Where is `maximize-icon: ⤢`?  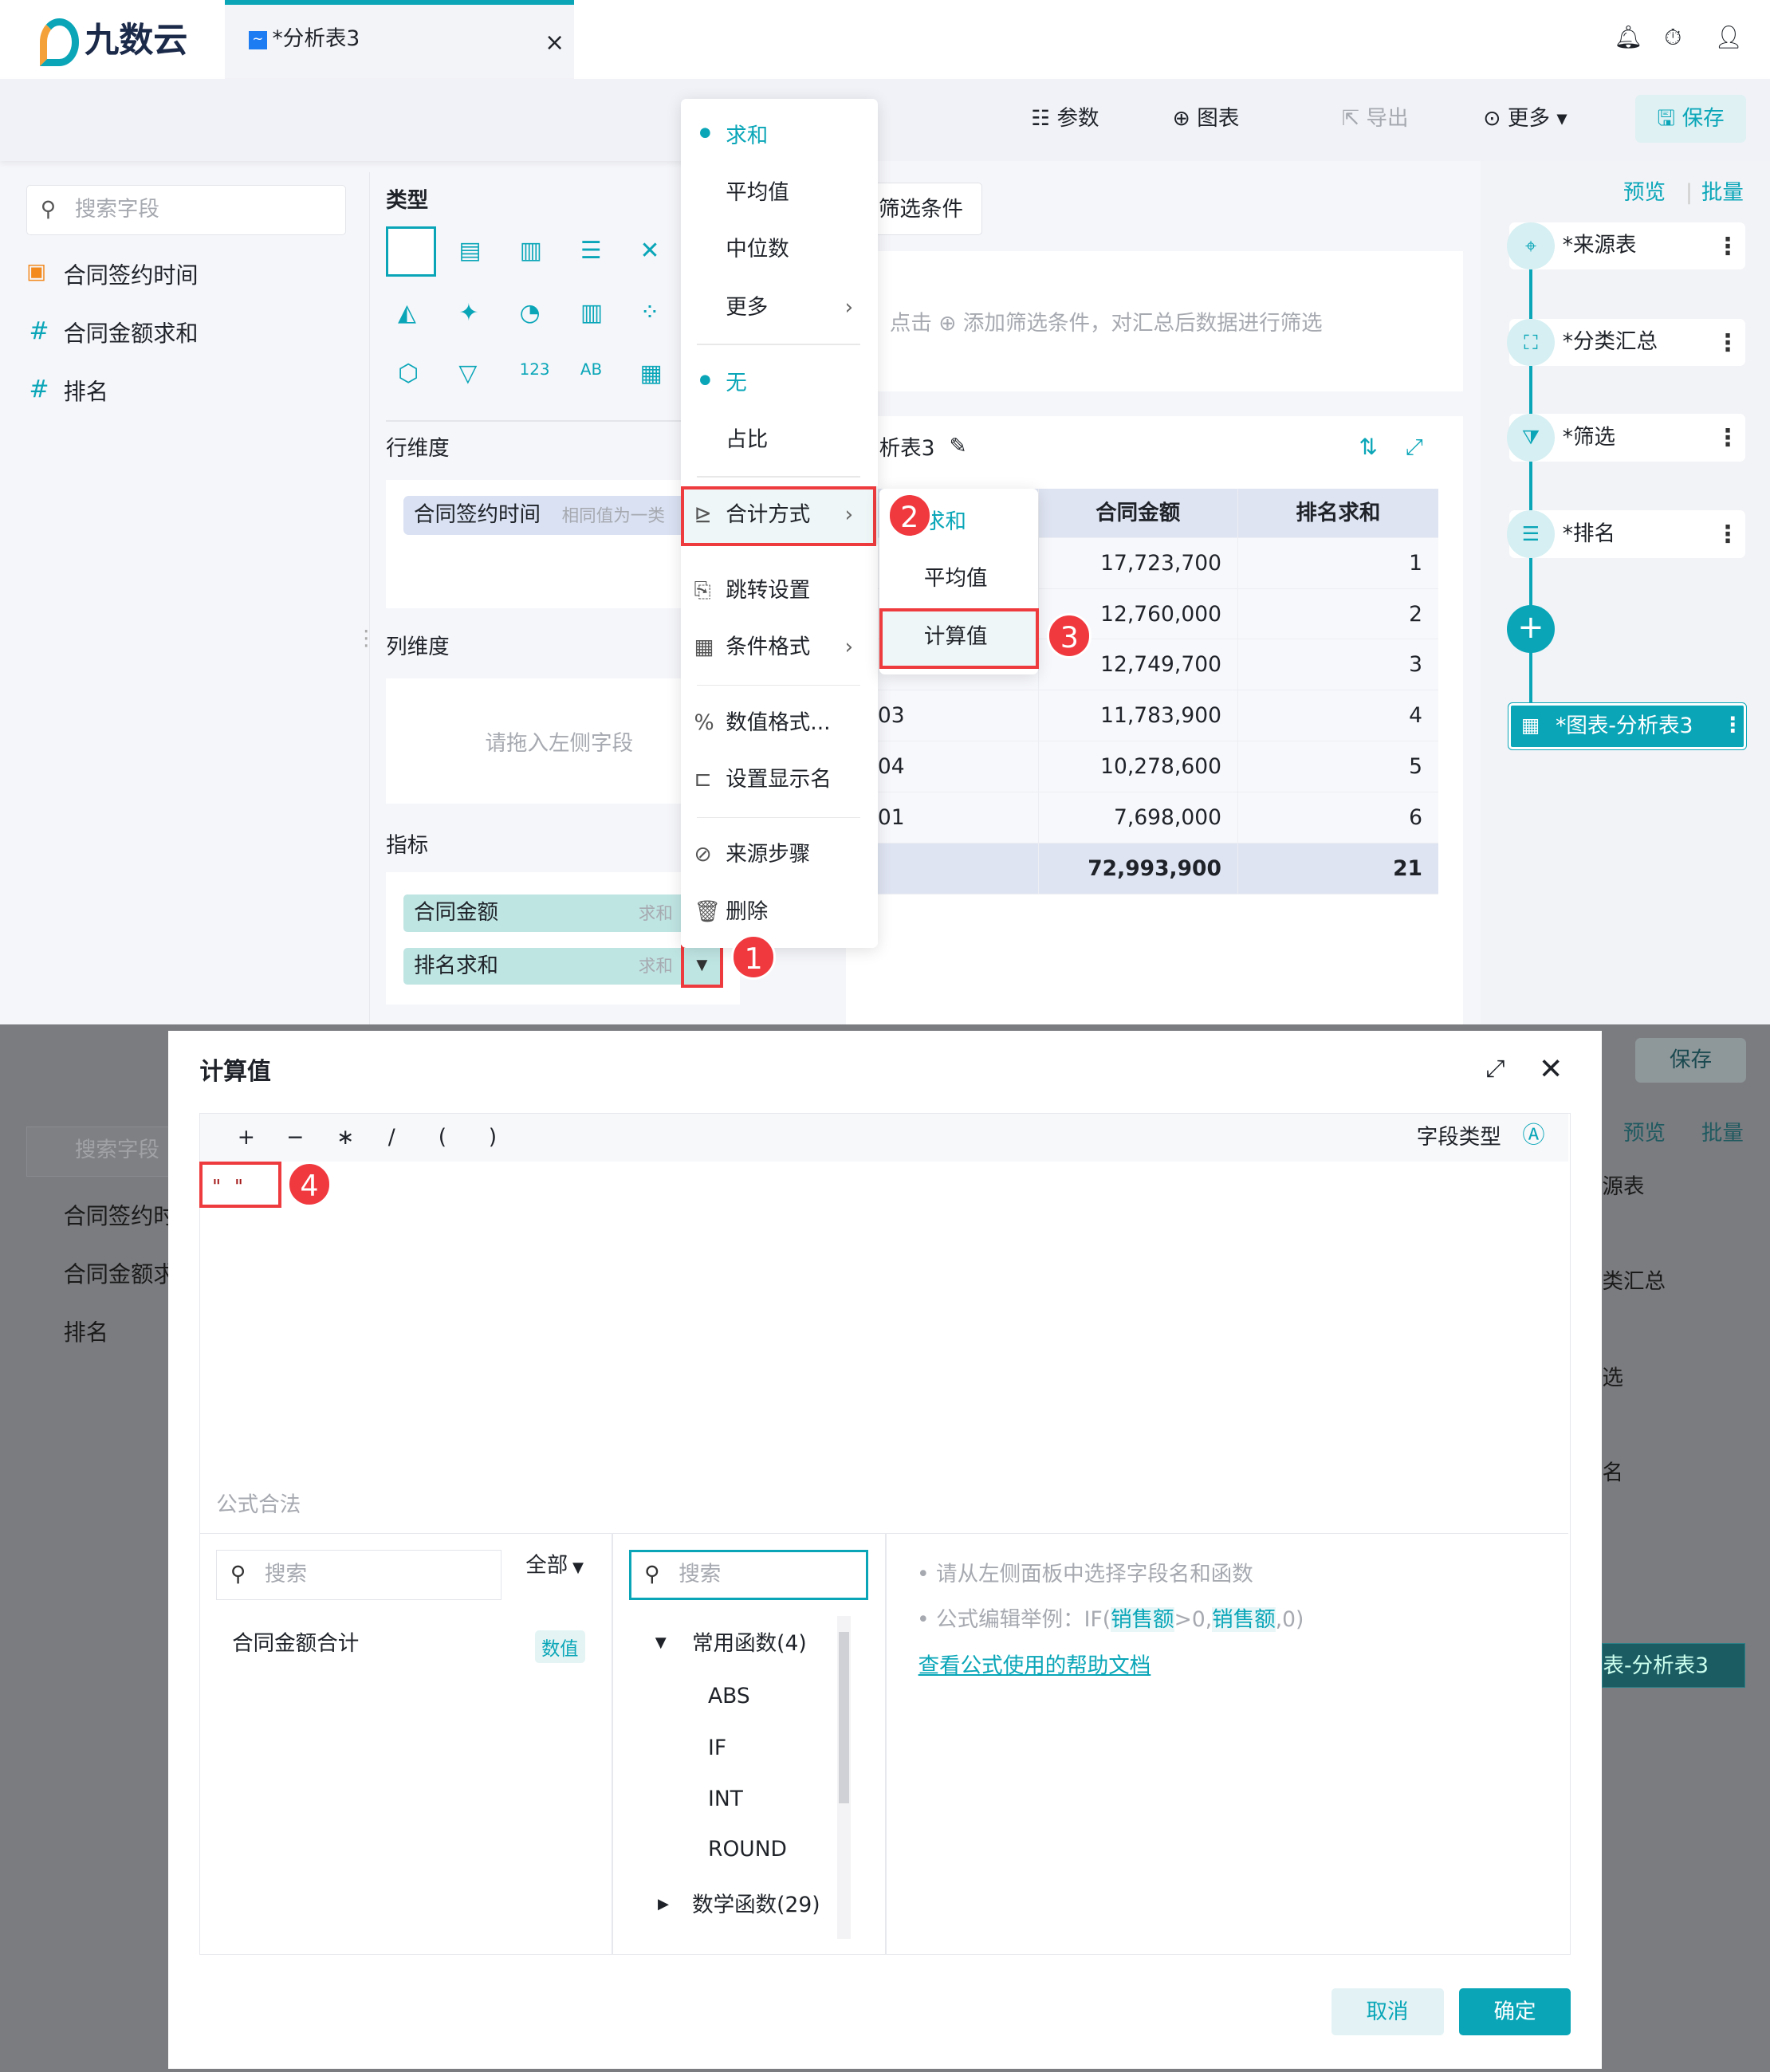 maximize-icon: ⤢ is located at coordinates (1495, 1069).